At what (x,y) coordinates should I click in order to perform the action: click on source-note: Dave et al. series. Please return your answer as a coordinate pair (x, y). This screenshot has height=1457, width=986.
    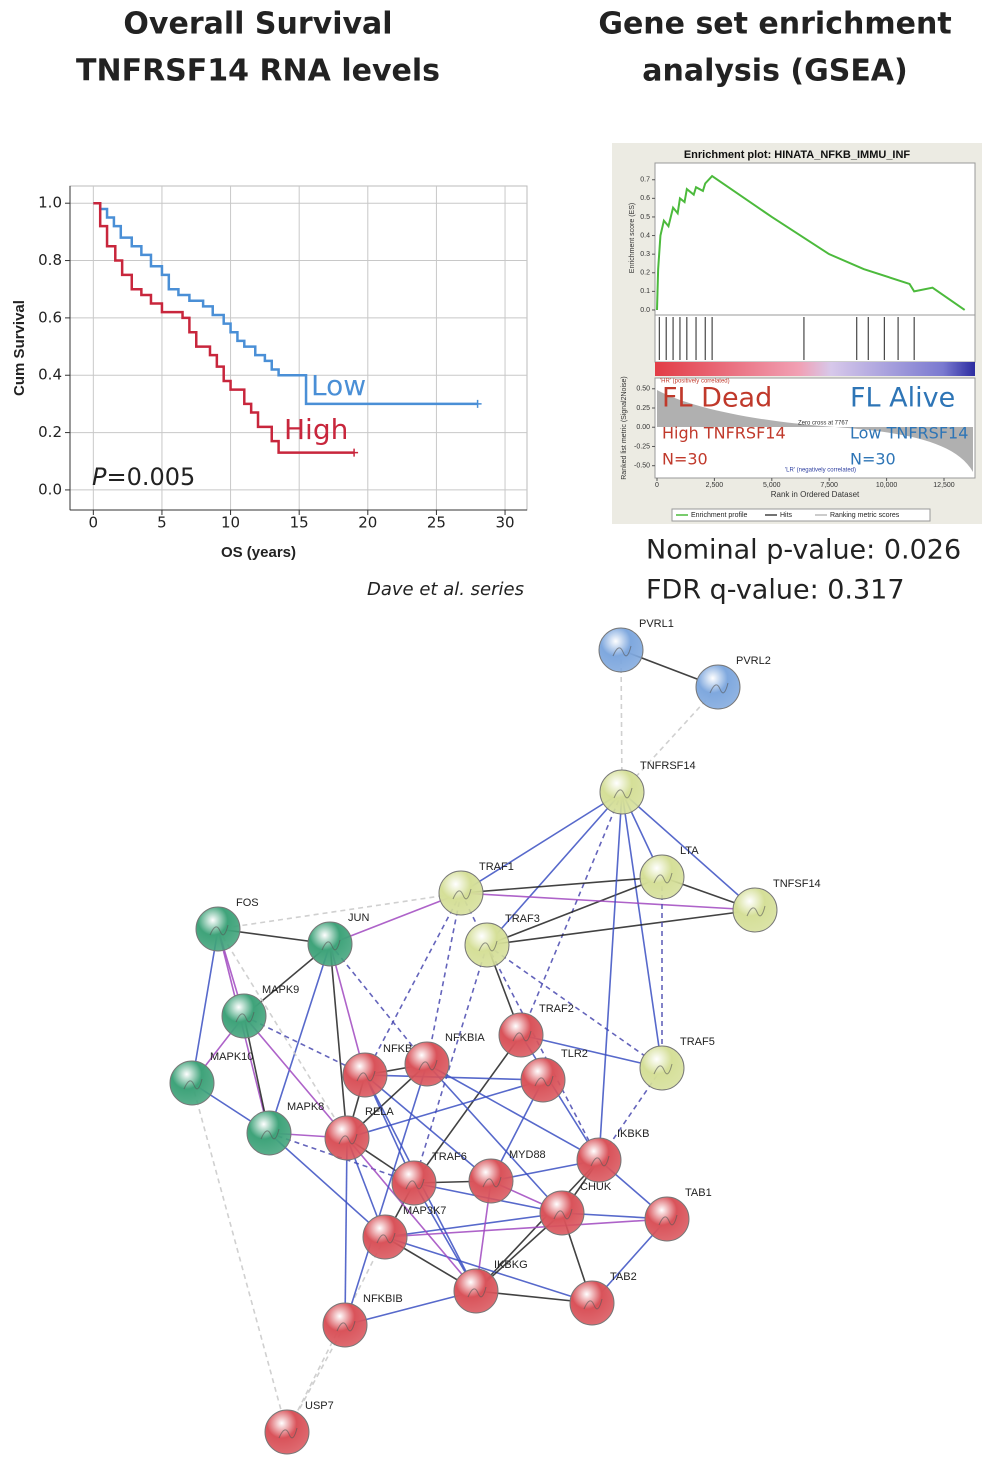
    Looking at the image, I should click on (445, 589).